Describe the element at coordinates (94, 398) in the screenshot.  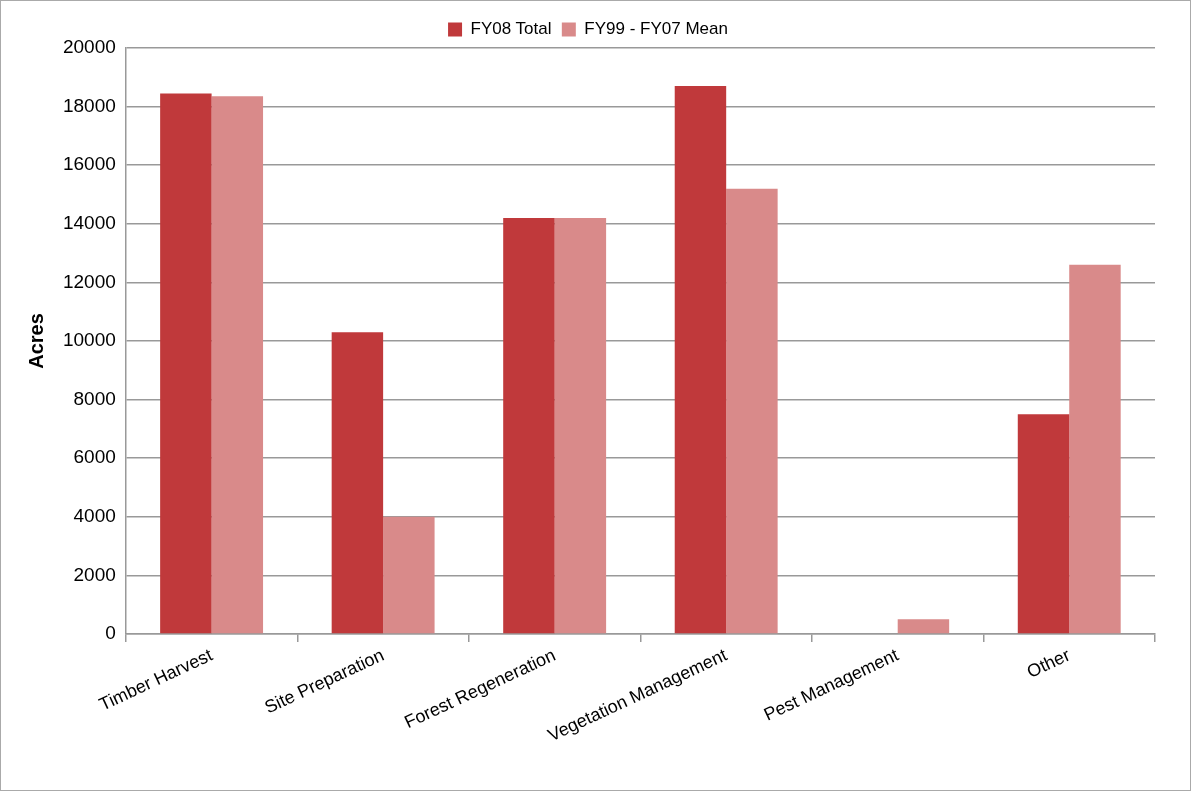
I see `y-tick-label: 8000` at that location.